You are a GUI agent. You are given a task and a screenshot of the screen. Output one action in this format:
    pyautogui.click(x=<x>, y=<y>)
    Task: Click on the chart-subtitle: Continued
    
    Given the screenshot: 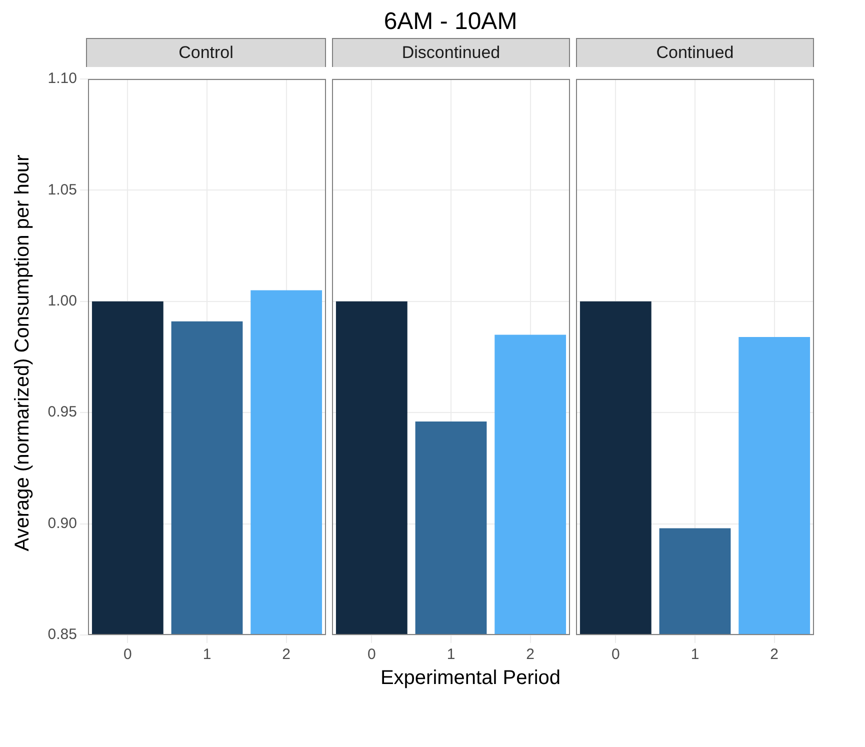 What is the action you would take?
    pyautogui.click(x=695, y=52)
    